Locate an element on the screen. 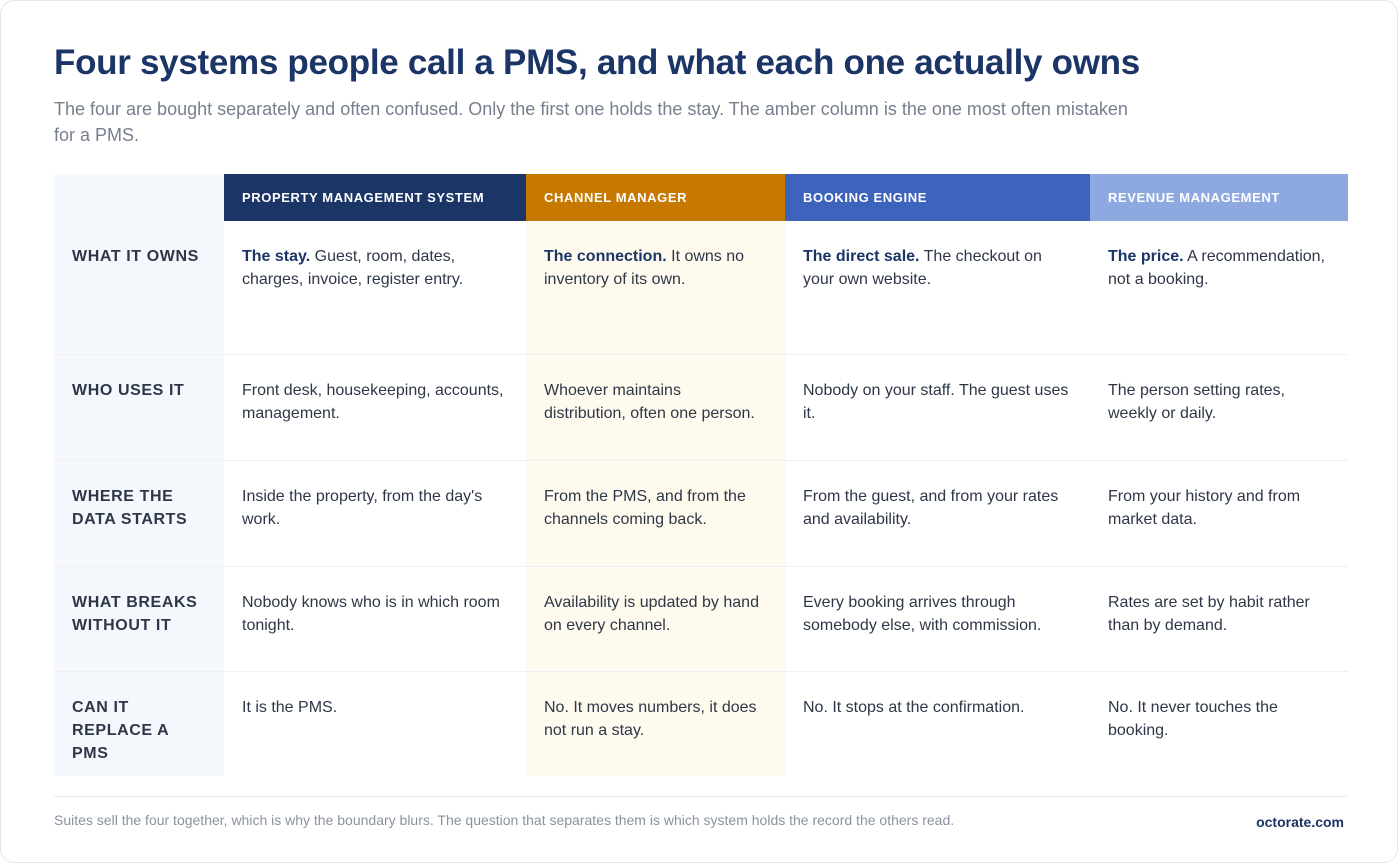  cell-revenue-management: From your history and from market data. is located at coordinates (1219, 513).